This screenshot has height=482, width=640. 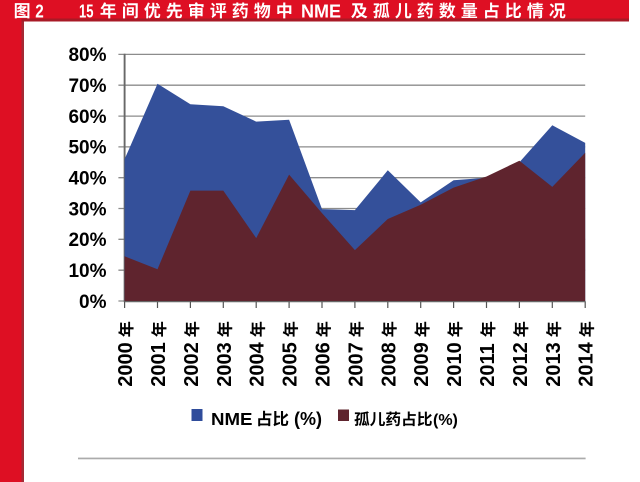 I want to click on svg-text: 2012, so click(x=521, y=364).